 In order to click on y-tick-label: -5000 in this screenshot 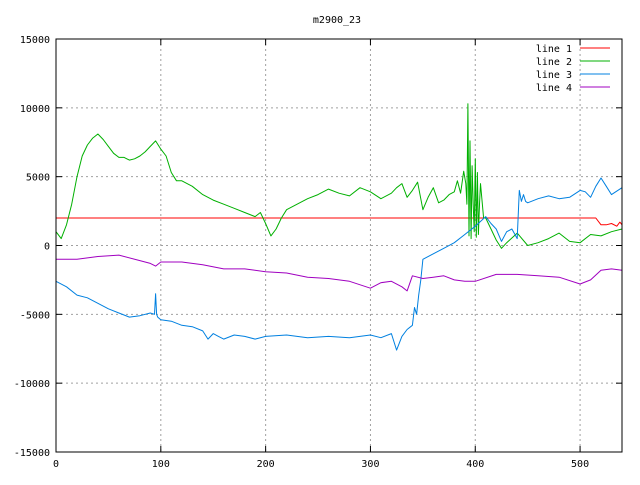, I will do `click(35, 315)`.